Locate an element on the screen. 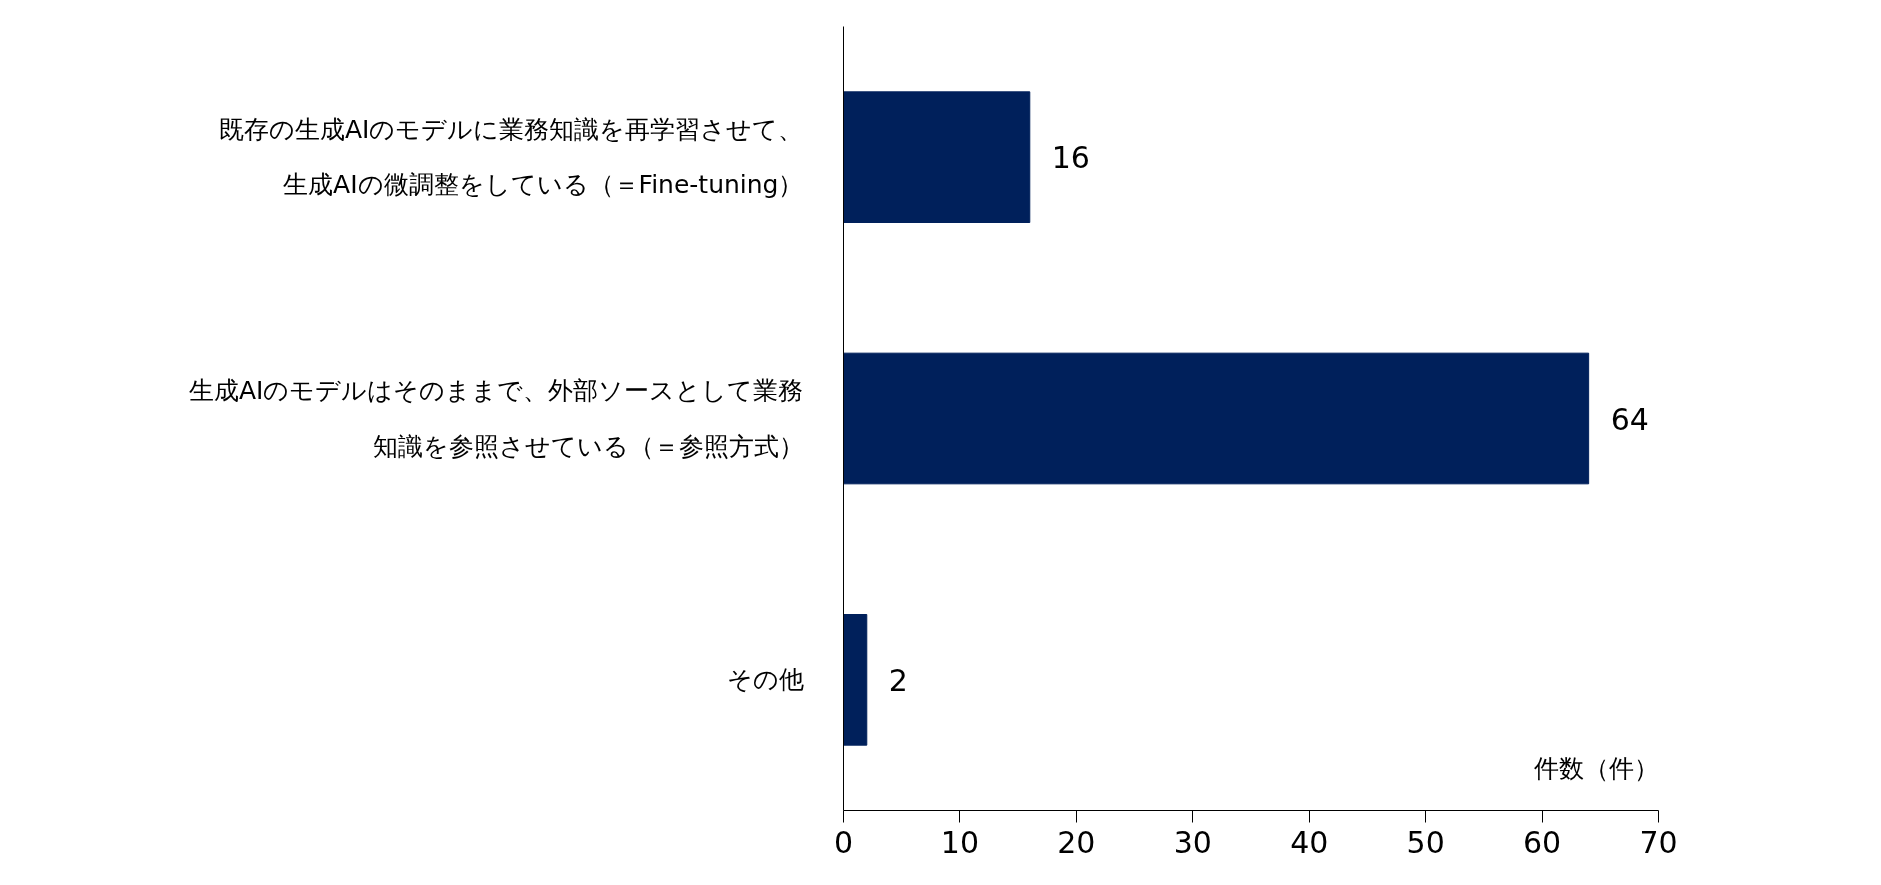 The image size is (1881, 885). x-tick-label: 0 is located at coordinates (843, 842).